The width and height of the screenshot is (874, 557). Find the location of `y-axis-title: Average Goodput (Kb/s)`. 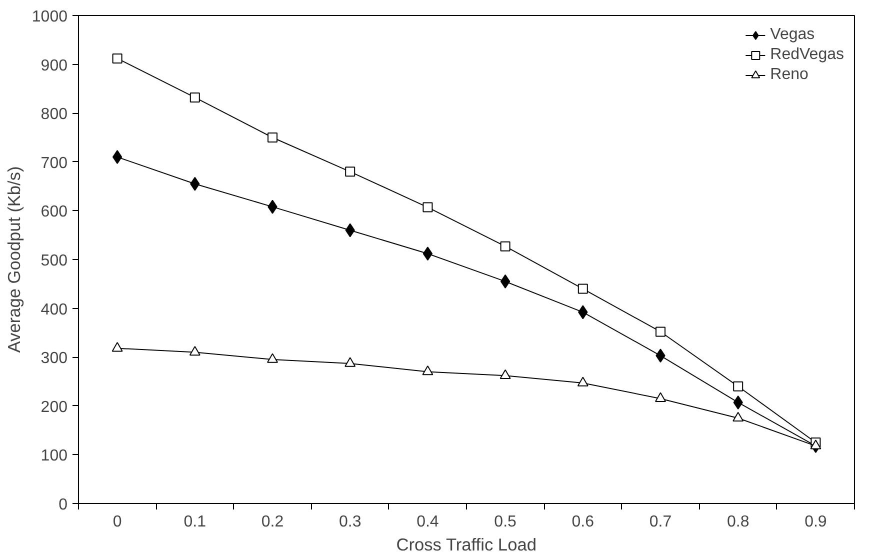

y-axis-title: Average Goodput (Kb/s) is located at coordinates (14, 259).